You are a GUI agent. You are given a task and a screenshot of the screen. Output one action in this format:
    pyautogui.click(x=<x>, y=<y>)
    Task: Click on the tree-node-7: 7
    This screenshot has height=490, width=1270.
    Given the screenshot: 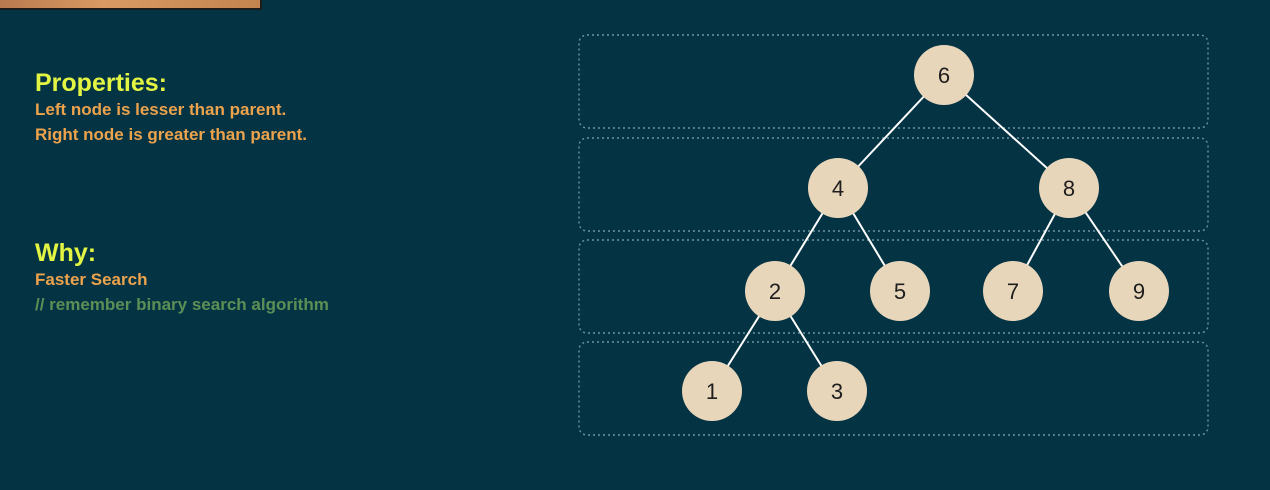 What is the action you would take?
    pyautogui.click(x=1013, y=291)
    